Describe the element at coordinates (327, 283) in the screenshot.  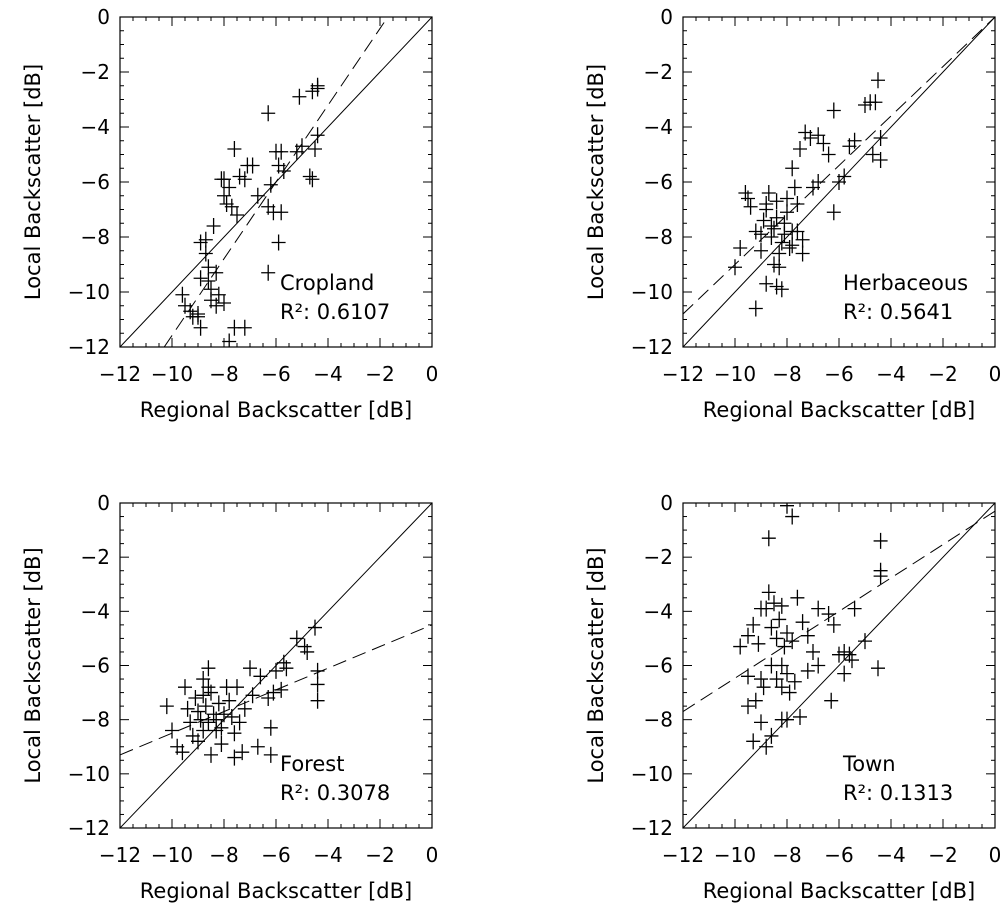
I see `land-cover-label: Cropland` at that location.